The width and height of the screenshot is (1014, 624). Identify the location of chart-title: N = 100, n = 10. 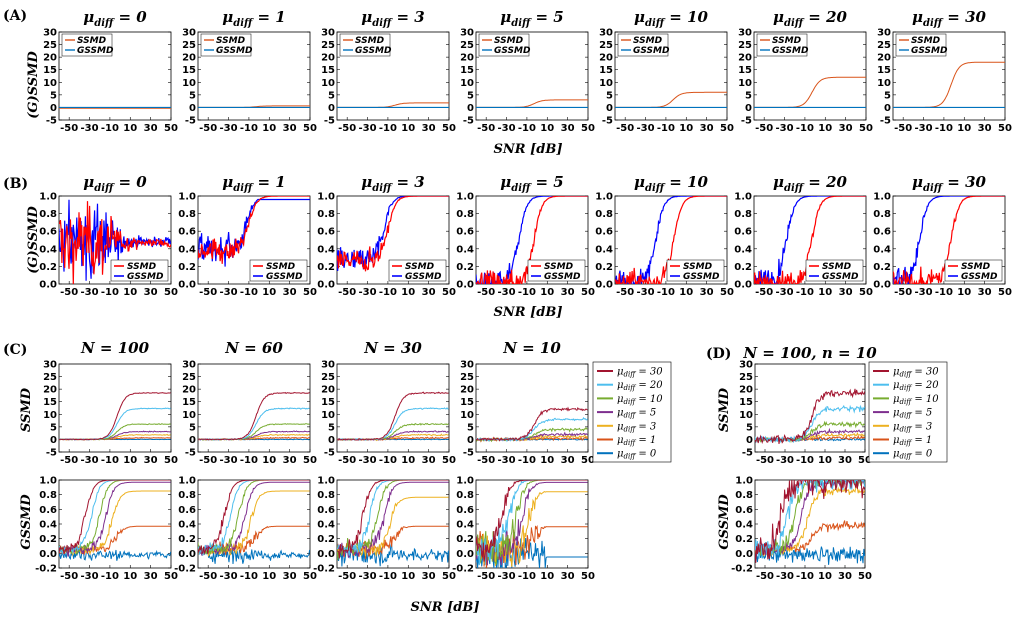
(809, 353).